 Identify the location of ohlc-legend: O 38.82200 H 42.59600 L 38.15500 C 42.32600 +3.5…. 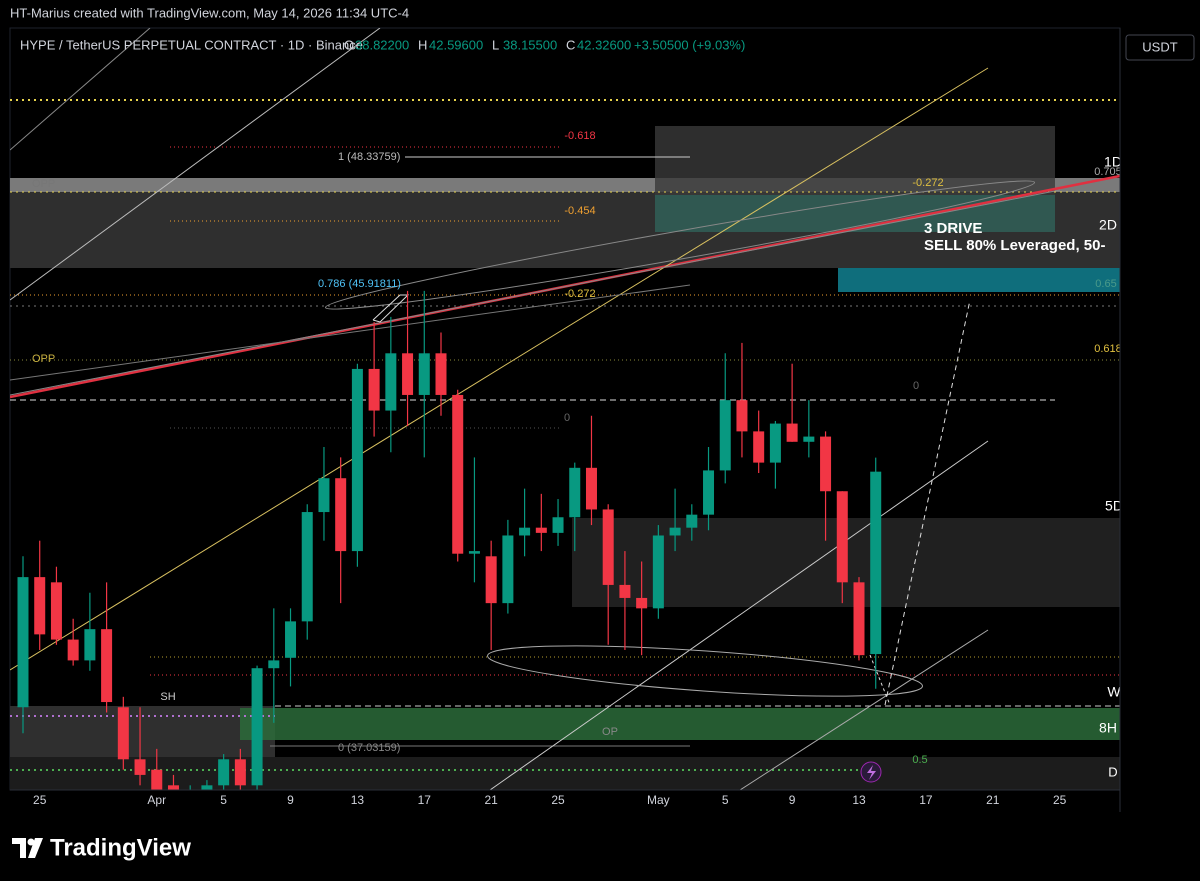
(544, 44).